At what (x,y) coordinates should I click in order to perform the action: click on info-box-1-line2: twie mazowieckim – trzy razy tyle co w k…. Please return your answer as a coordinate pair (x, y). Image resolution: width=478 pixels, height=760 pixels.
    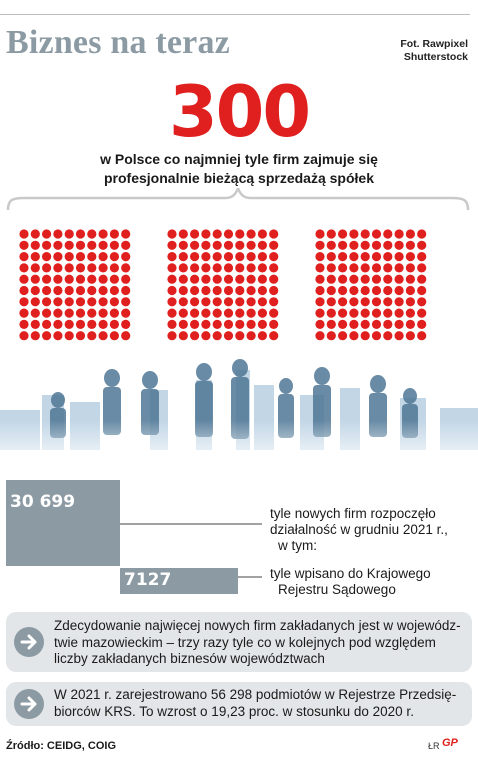
    Looking at the image, I should click on (245, 642).